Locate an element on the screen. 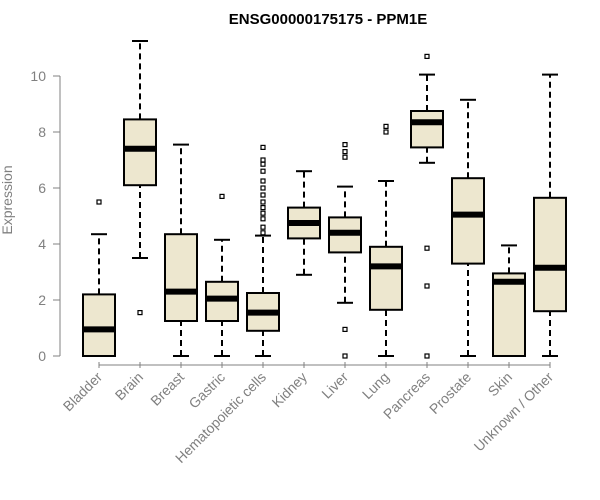 Image resolution: width=600 pixels, height=500 pixels. x-tick-label: Kidney is located at coordinates (290, 390).